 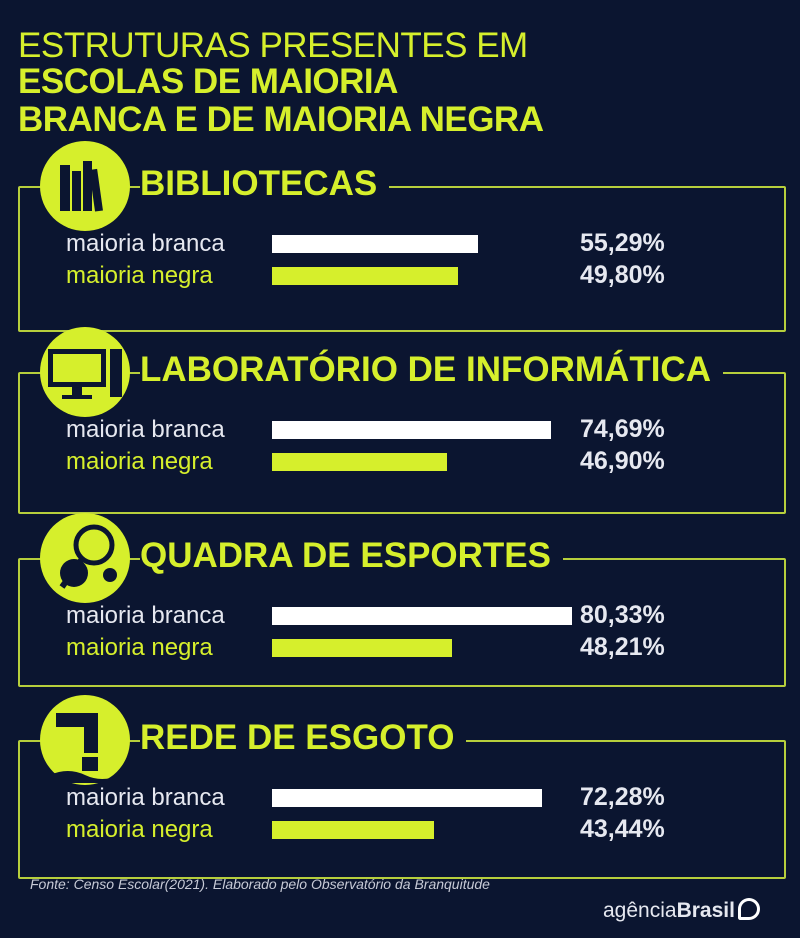 What do you see at coordinates (622, 243) in the screenshot?
I see `value-label: 55,29%` at bounding box center [622, 243].